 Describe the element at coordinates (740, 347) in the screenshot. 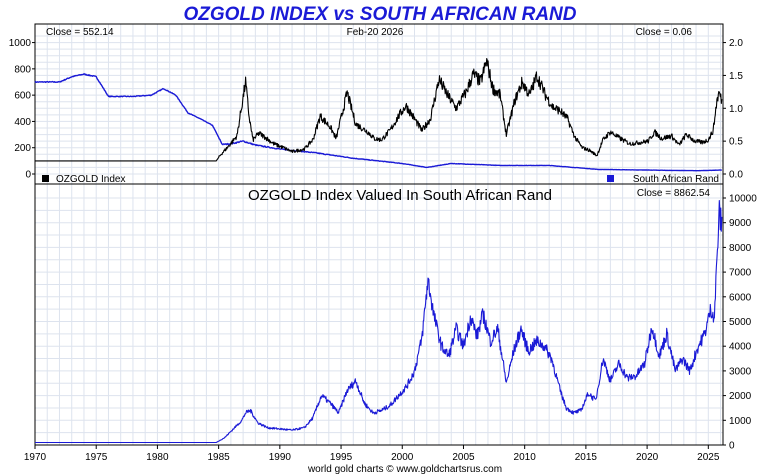

I see `bottom-axis-tick-label: 4000` at that location.